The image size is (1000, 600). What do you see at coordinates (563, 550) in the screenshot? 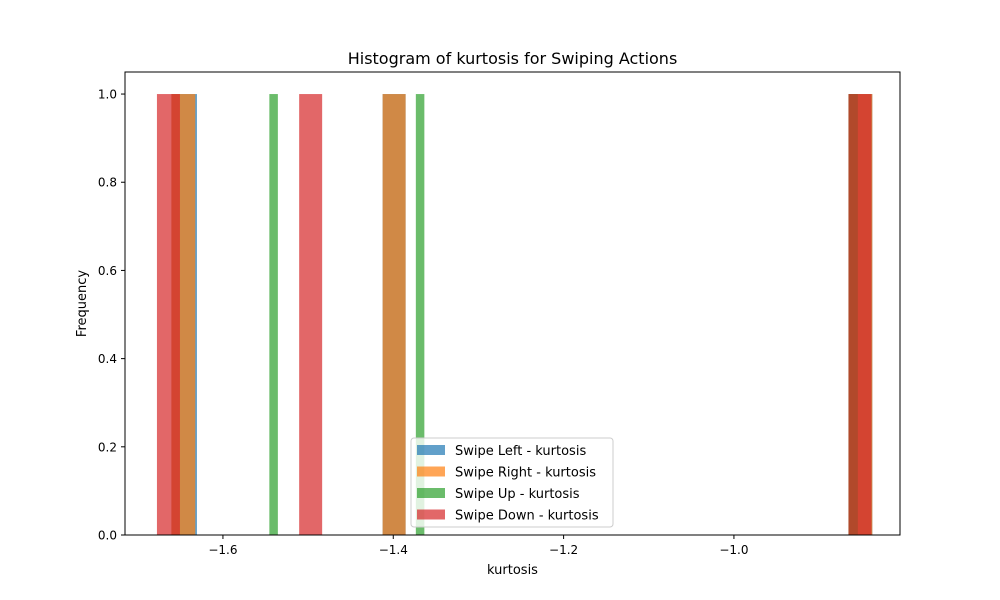
I see `x-tick-label: −1.2` at bounding box center [563, 550].